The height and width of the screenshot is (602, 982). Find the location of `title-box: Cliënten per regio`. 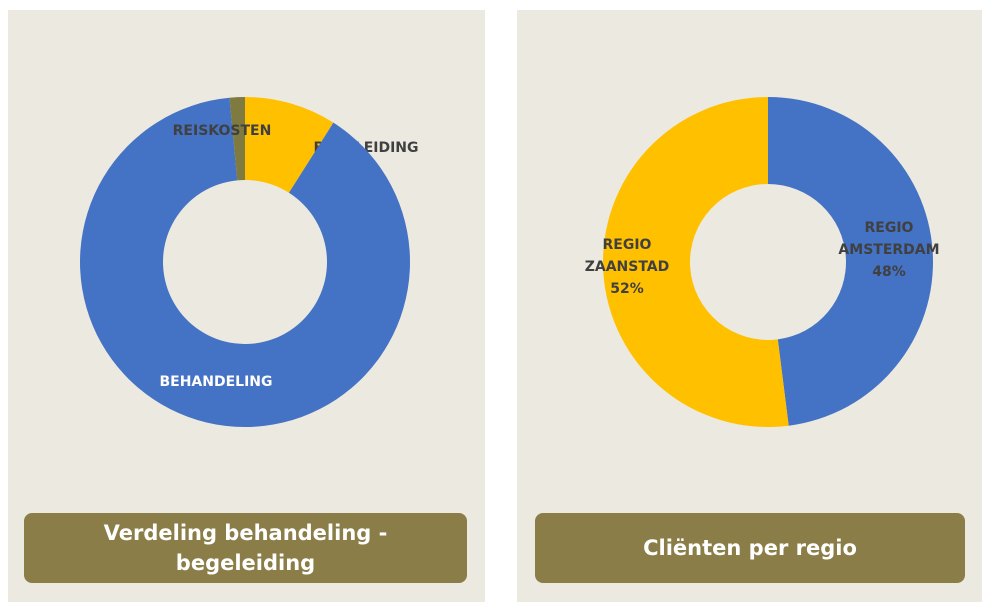

title-box: Cliënten per regio is located at coordinates (750, 548).